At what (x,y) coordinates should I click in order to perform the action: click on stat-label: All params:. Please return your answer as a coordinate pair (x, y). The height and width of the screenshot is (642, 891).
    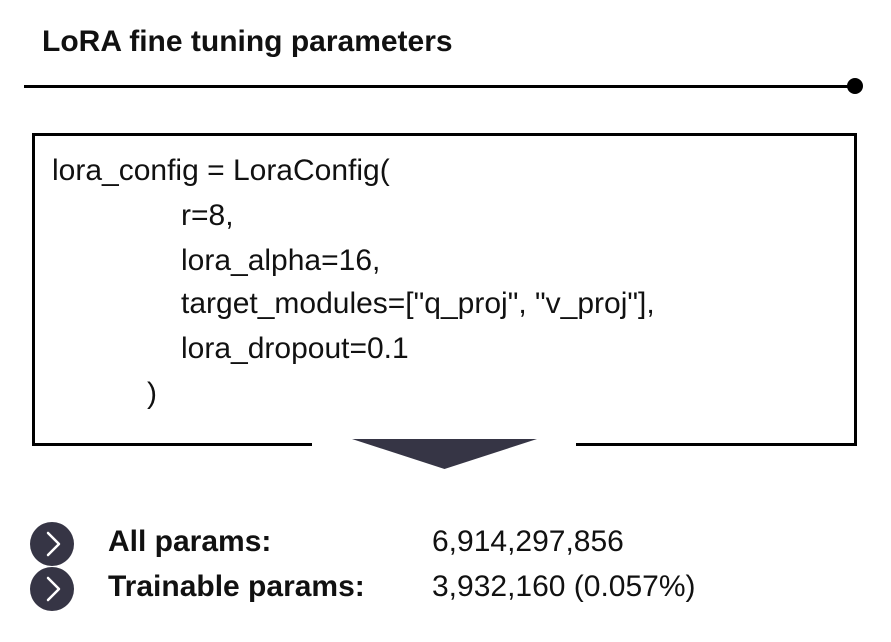
    Looking at the image, I should click on (190, 541).